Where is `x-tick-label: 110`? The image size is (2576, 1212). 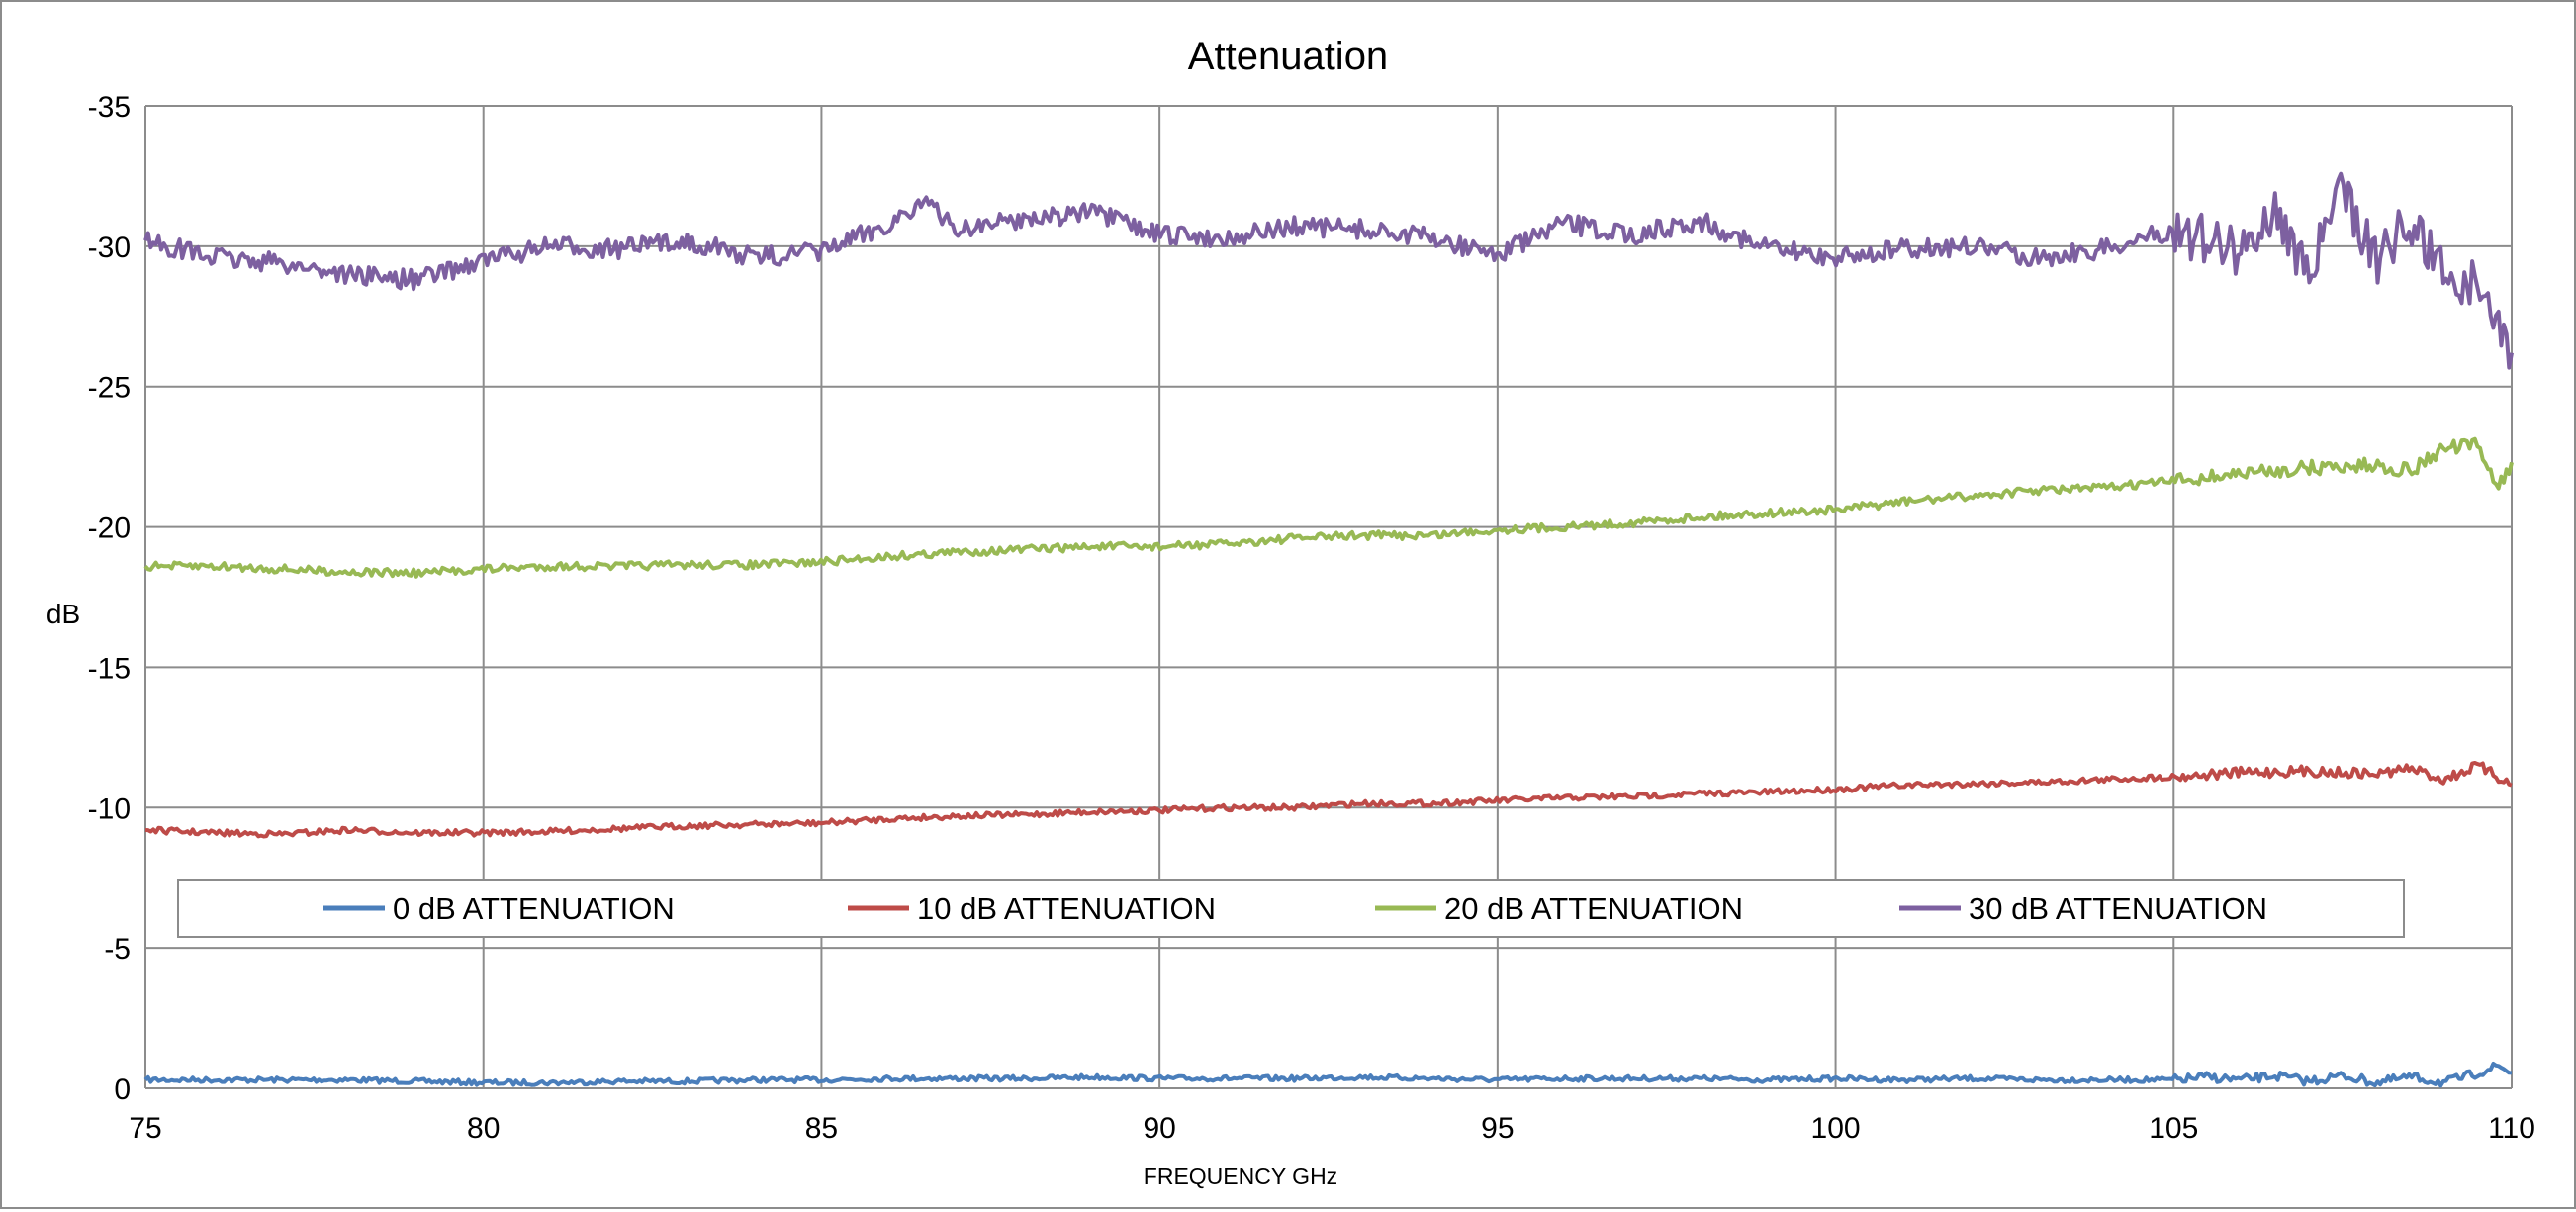
x-tick-label: 110 is located at coordinates (2512, 1128).